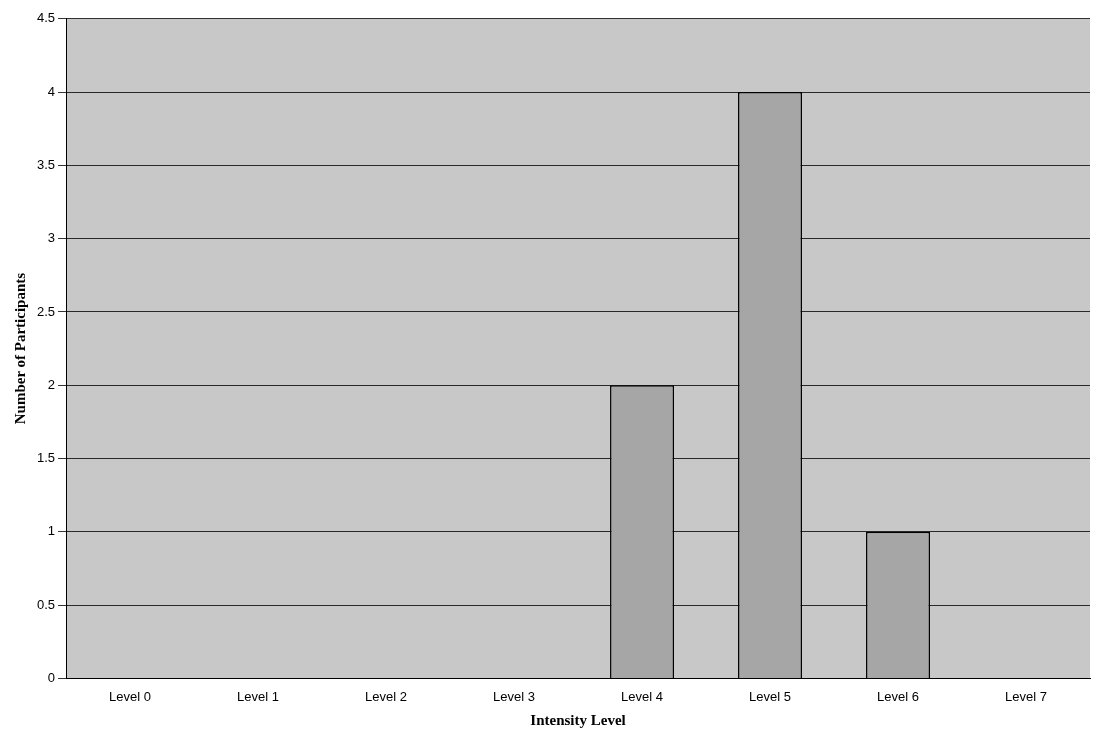  What do you see at coordinates (46, 604) in the screenshot?
I see `y-tick-label: 0.5` at bounding box center [46, 604].